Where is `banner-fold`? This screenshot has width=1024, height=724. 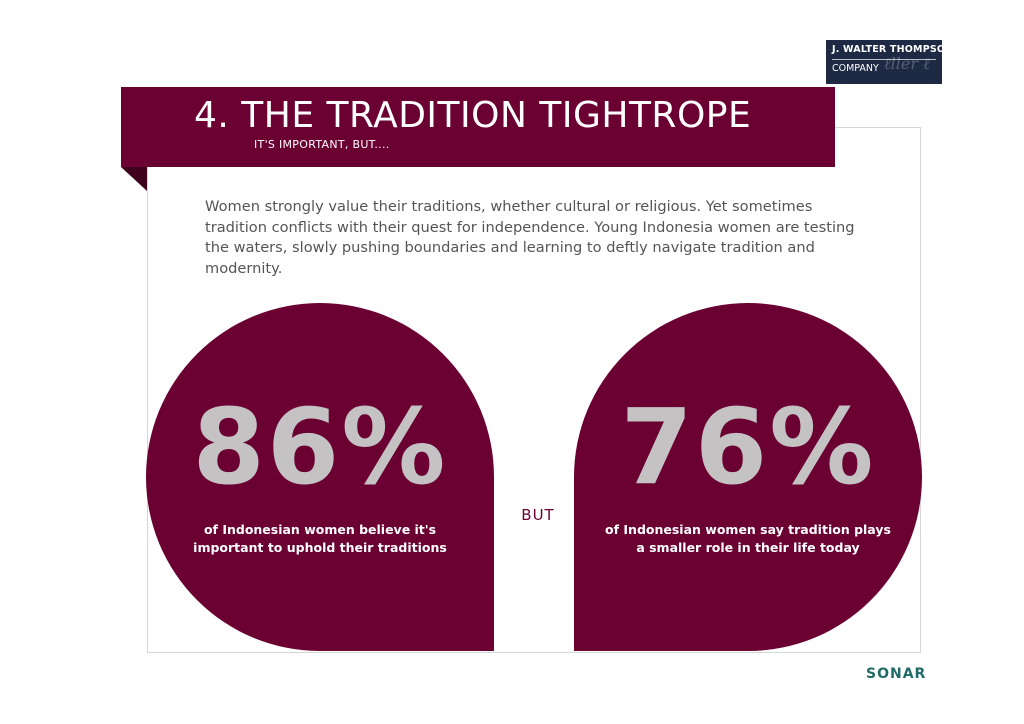 banner-fold is located at coordinates (134, 179).